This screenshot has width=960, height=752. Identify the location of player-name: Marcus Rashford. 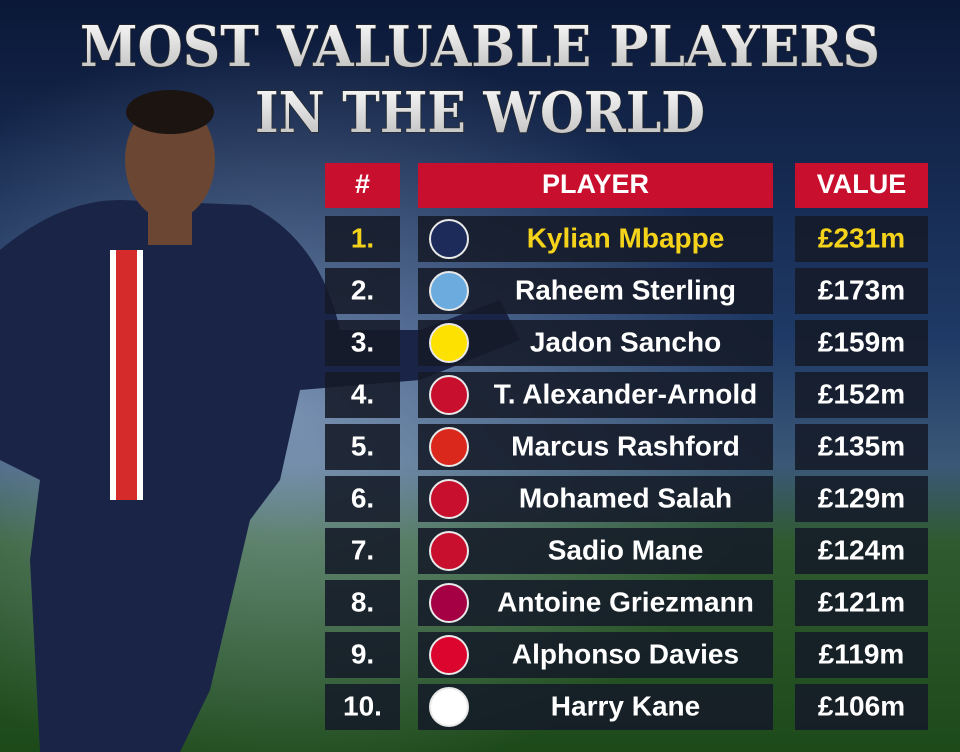
(625, 445).